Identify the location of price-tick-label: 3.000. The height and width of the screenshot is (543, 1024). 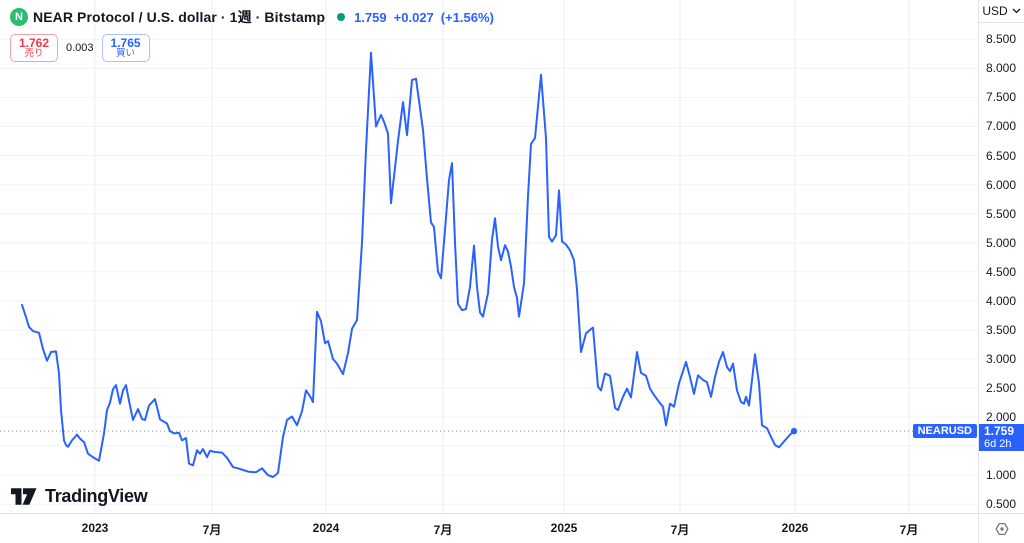
(1001, 358).